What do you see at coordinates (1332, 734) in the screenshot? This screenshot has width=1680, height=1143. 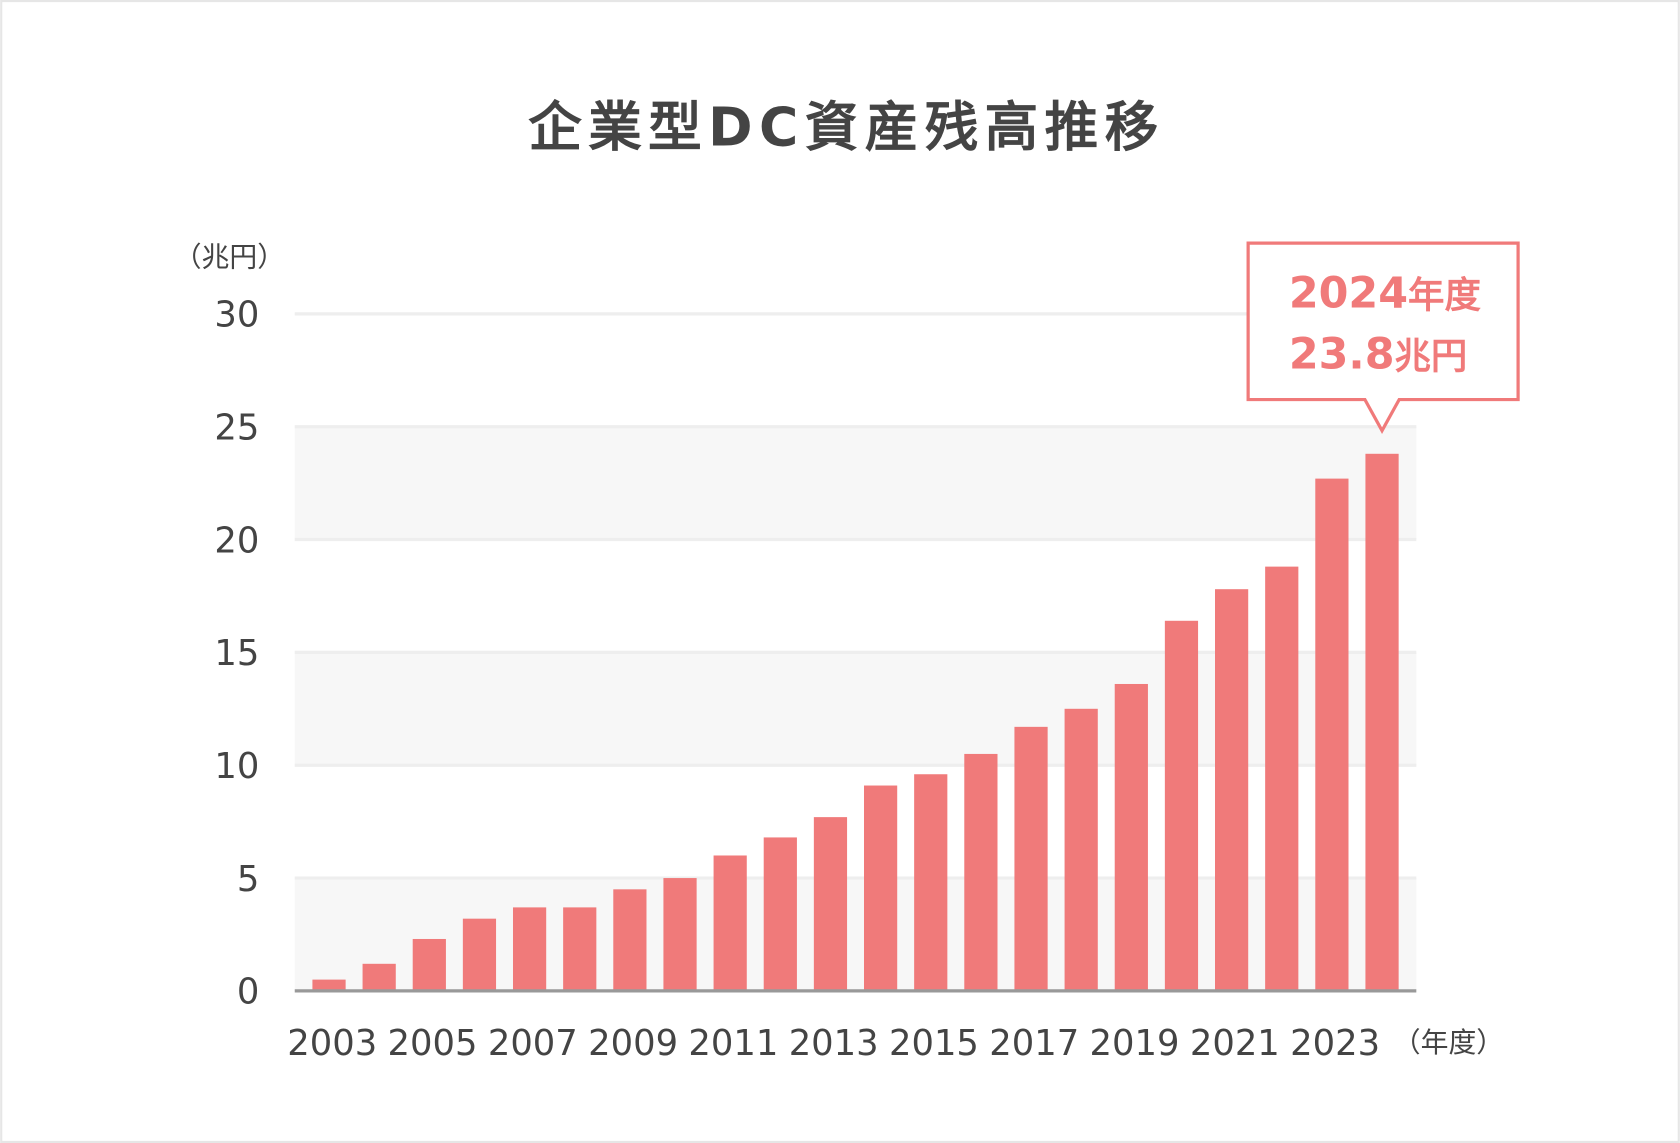 I see `bar-2023` at bounding box center [1332, 734].